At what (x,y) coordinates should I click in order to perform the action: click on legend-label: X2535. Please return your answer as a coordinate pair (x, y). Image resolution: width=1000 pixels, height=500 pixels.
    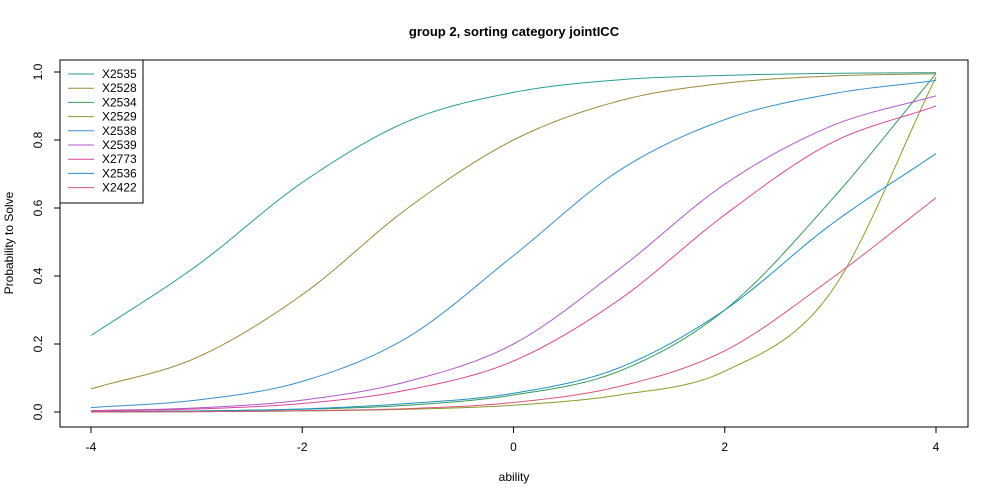
    Looking at the image, I should click on (119, 74).